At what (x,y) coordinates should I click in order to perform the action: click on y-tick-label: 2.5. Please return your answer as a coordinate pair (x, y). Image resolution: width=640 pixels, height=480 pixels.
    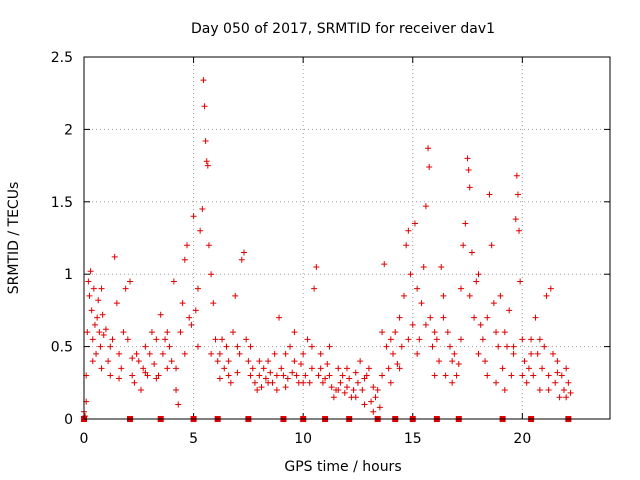
    Looking at the image, I should click on (62, 58).